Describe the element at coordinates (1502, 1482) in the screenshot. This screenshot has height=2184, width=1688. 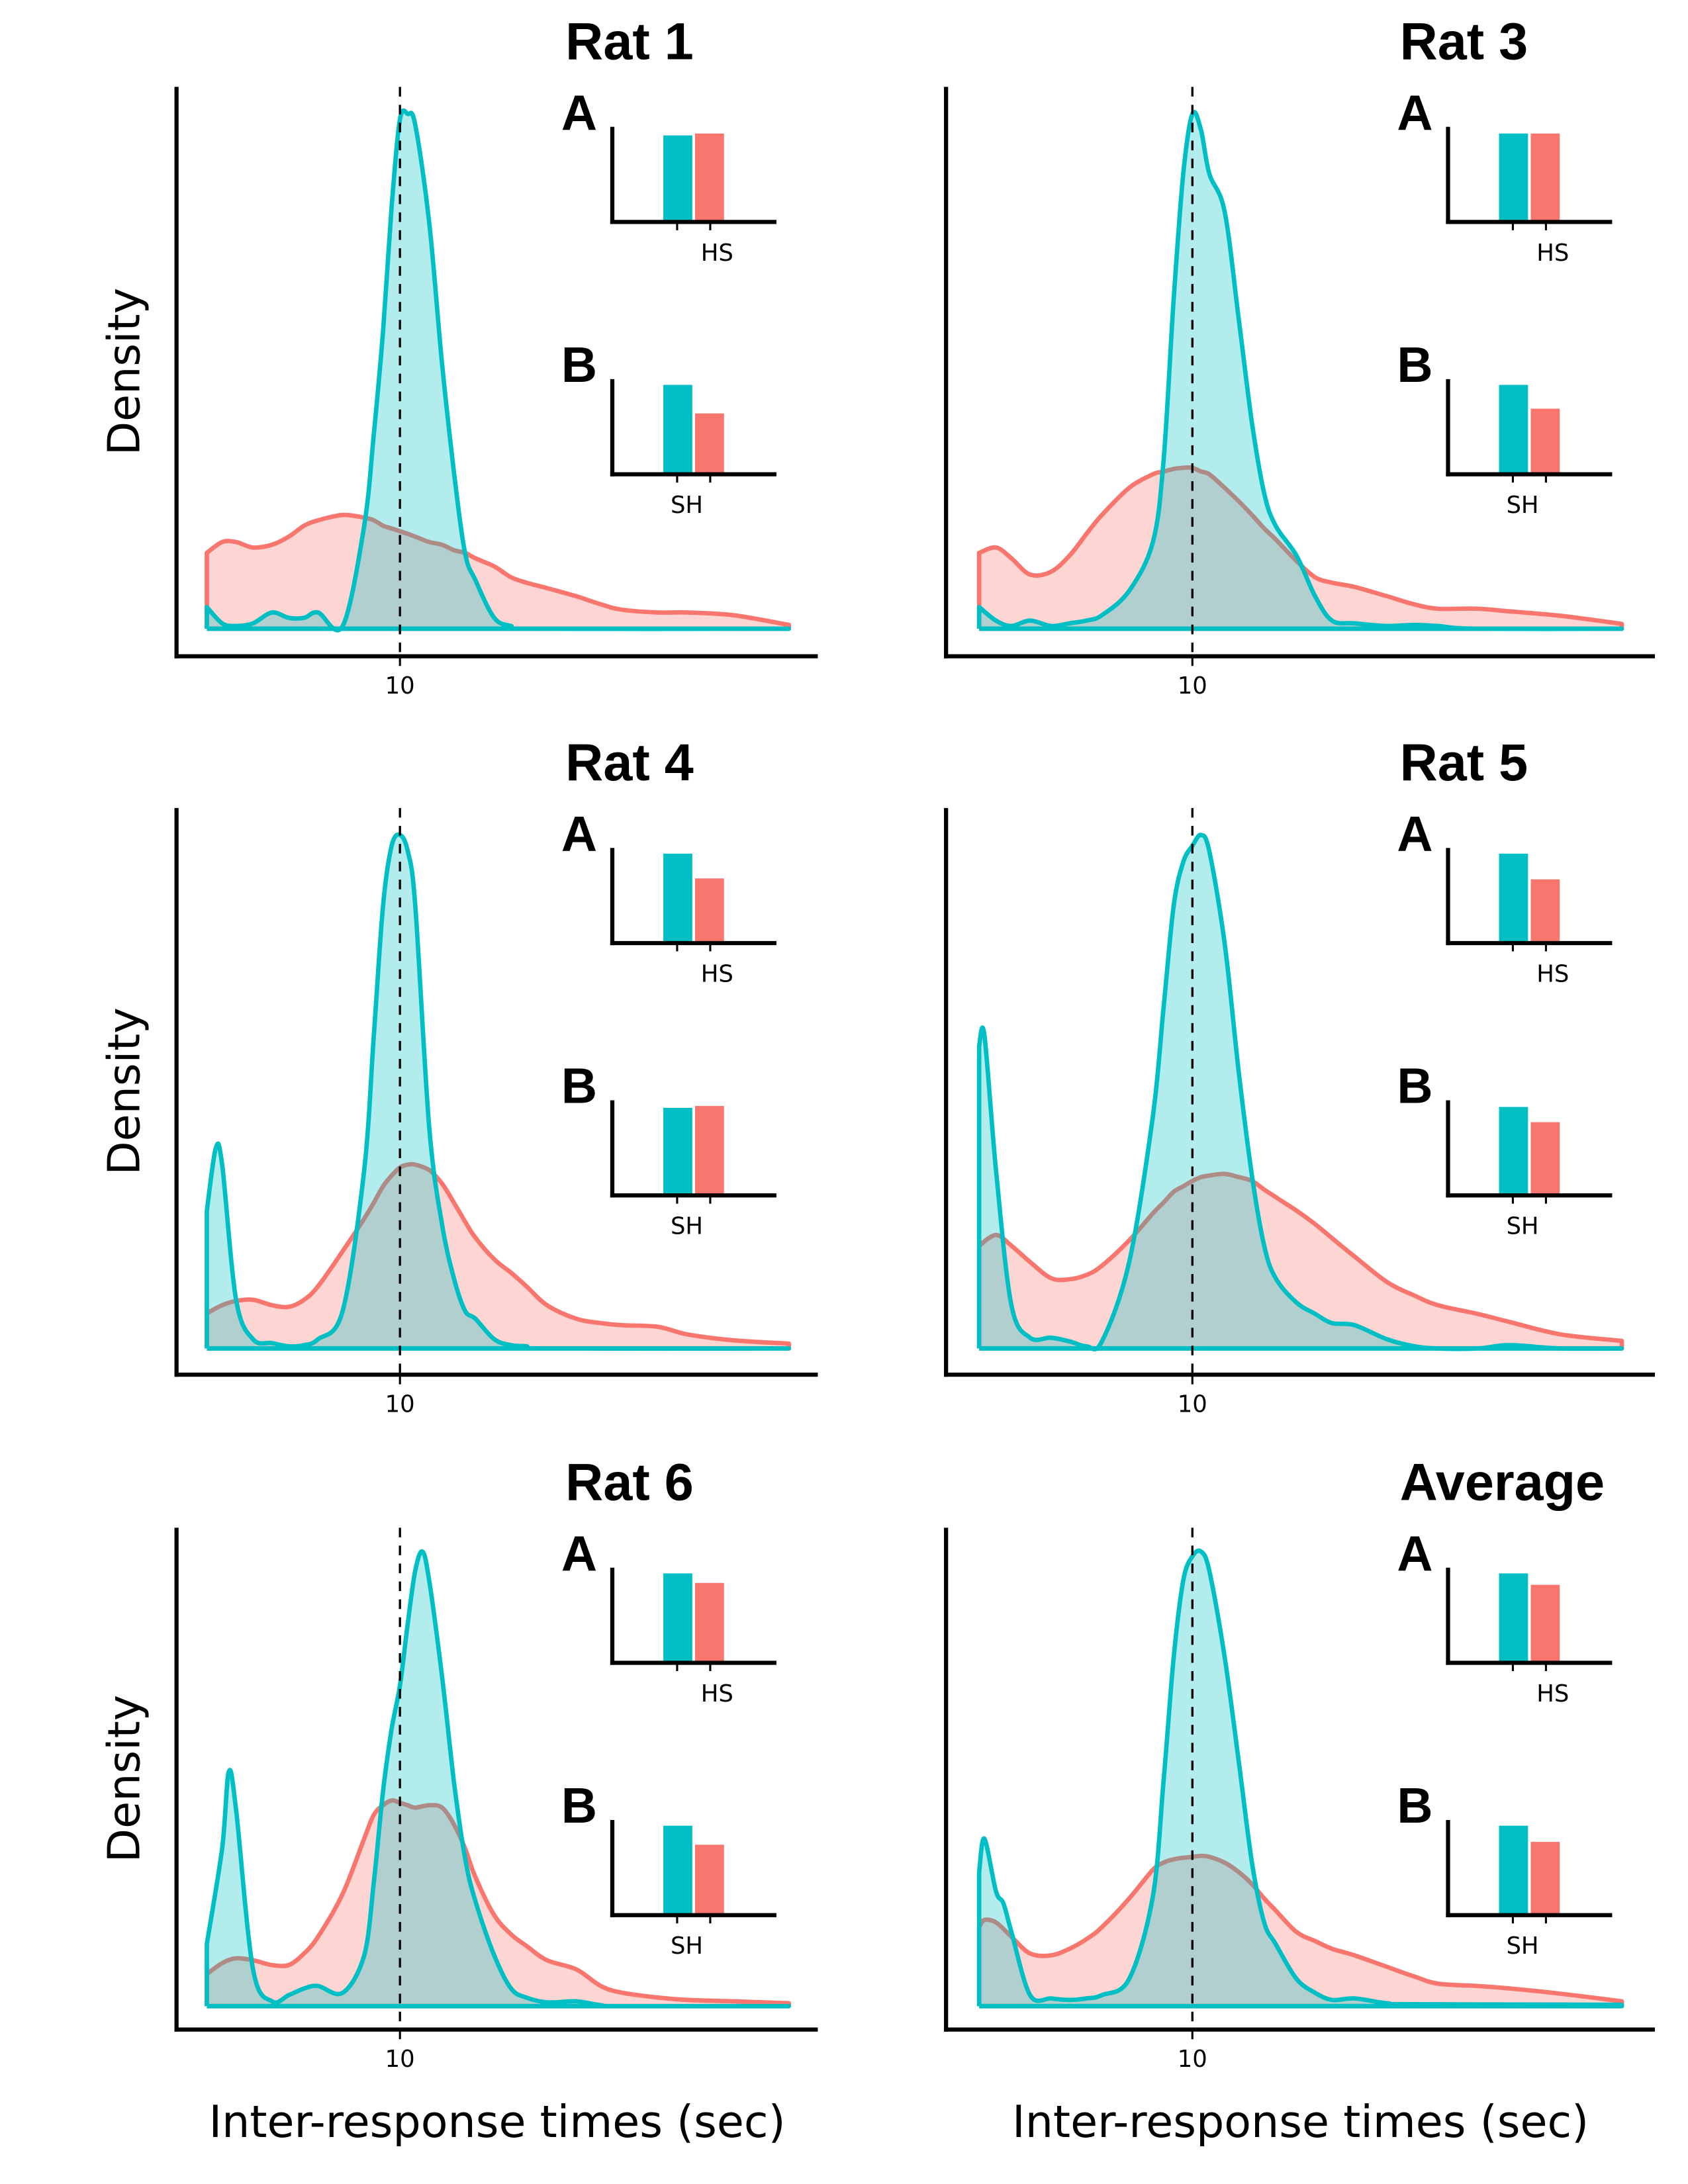
I see `panel-title: Average` at that location.